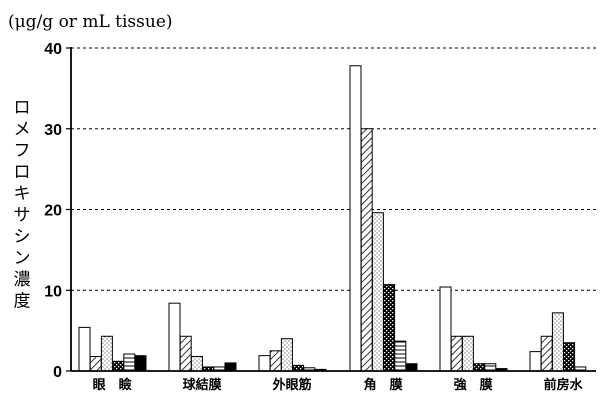  I want to click on y-tick-label: 20, so click(53, 211).